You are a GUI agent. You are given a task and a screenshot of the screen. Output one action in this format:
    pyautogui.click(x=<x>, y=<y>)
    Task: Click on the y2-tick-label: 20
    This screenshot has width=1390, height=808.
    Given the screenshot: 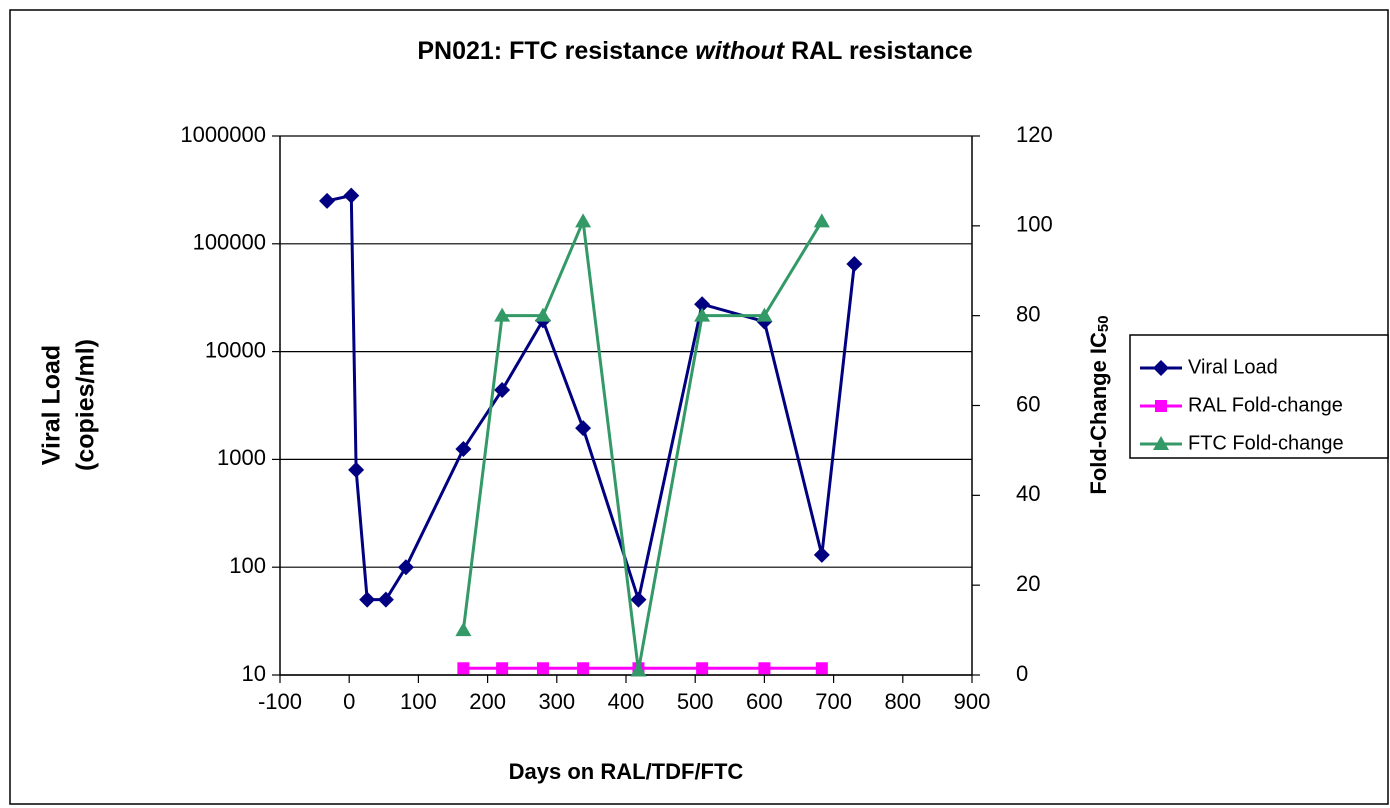 What is the action you would take?
    pyautogui.click(x=1028, y=583)
    